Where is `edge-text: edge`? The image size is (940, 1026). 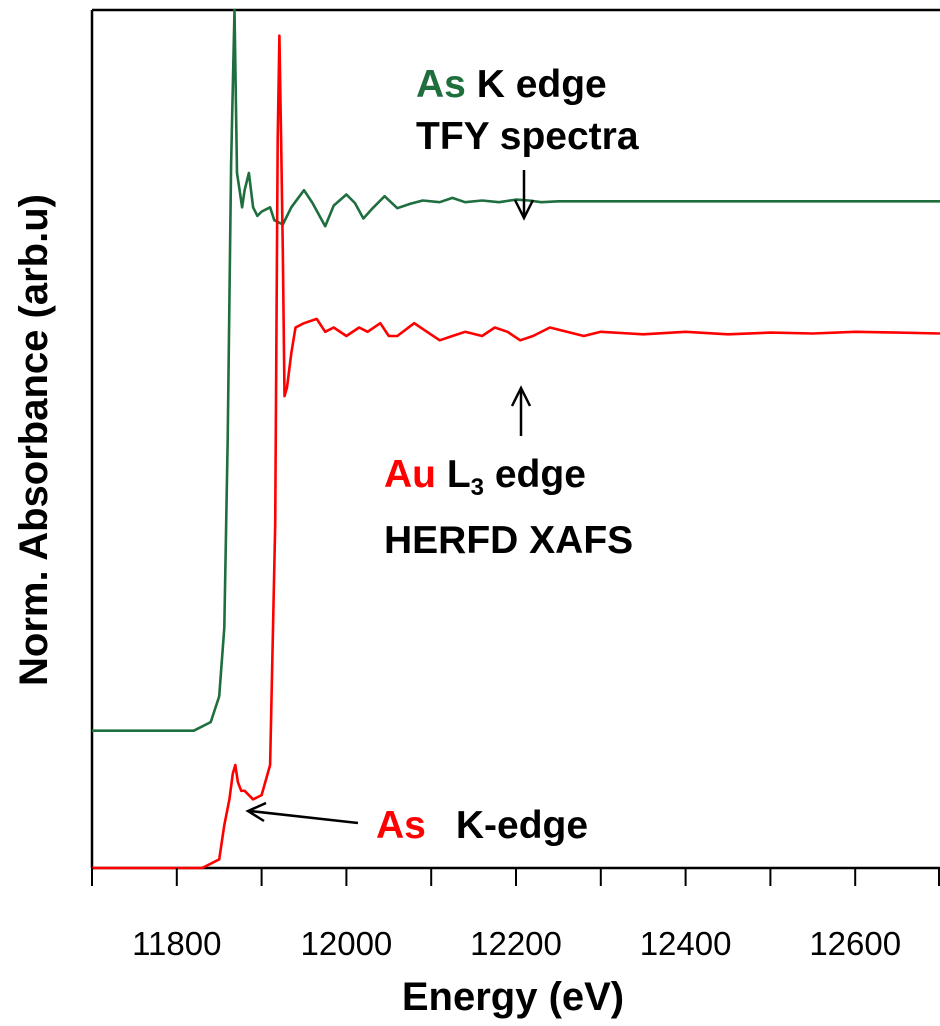
edge-text: edge is located at coordinates (535, 474).